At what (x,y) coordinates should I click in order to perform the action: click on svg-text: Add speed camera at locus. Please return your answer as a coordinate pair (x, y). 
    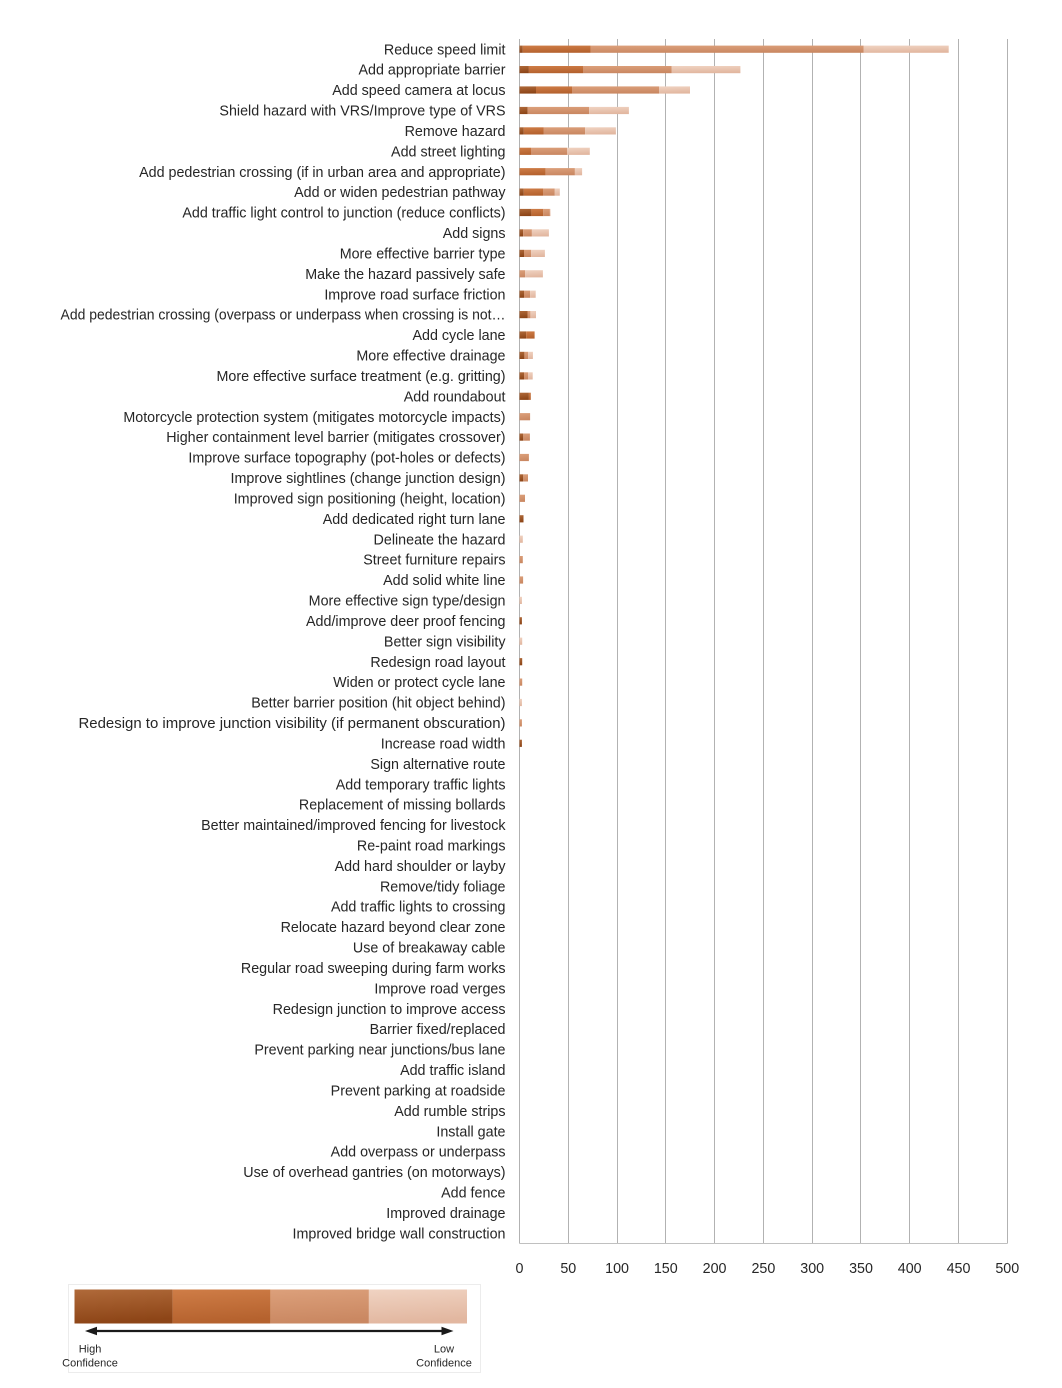
    Looking at the image, I should click on (418, 91).